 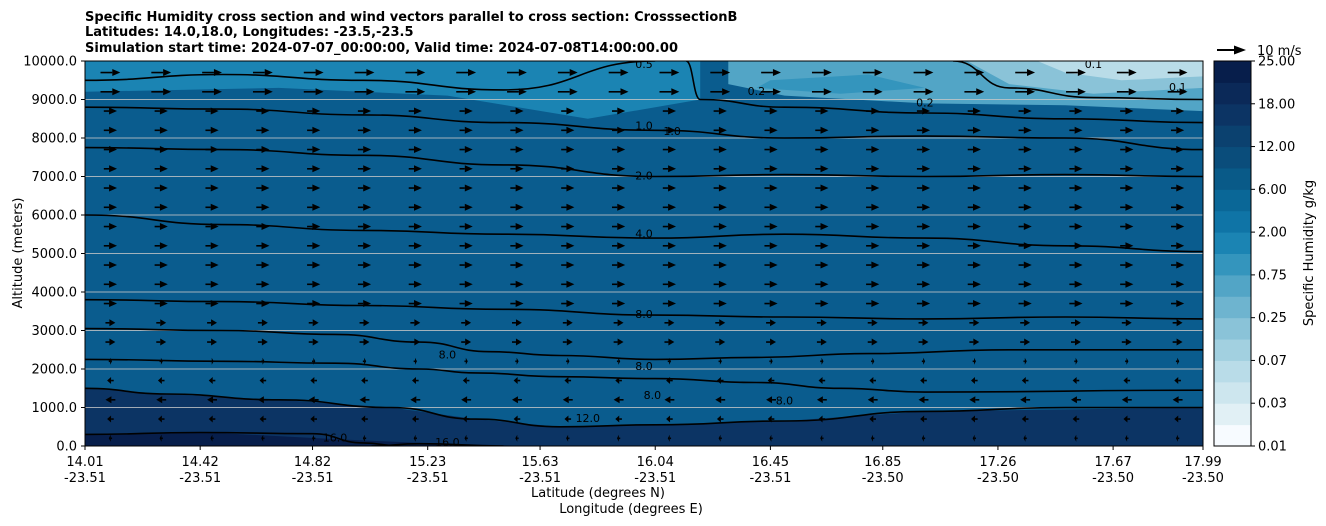 I want to click on y-tick-label: 8000.0, so click(x=55, y=139).